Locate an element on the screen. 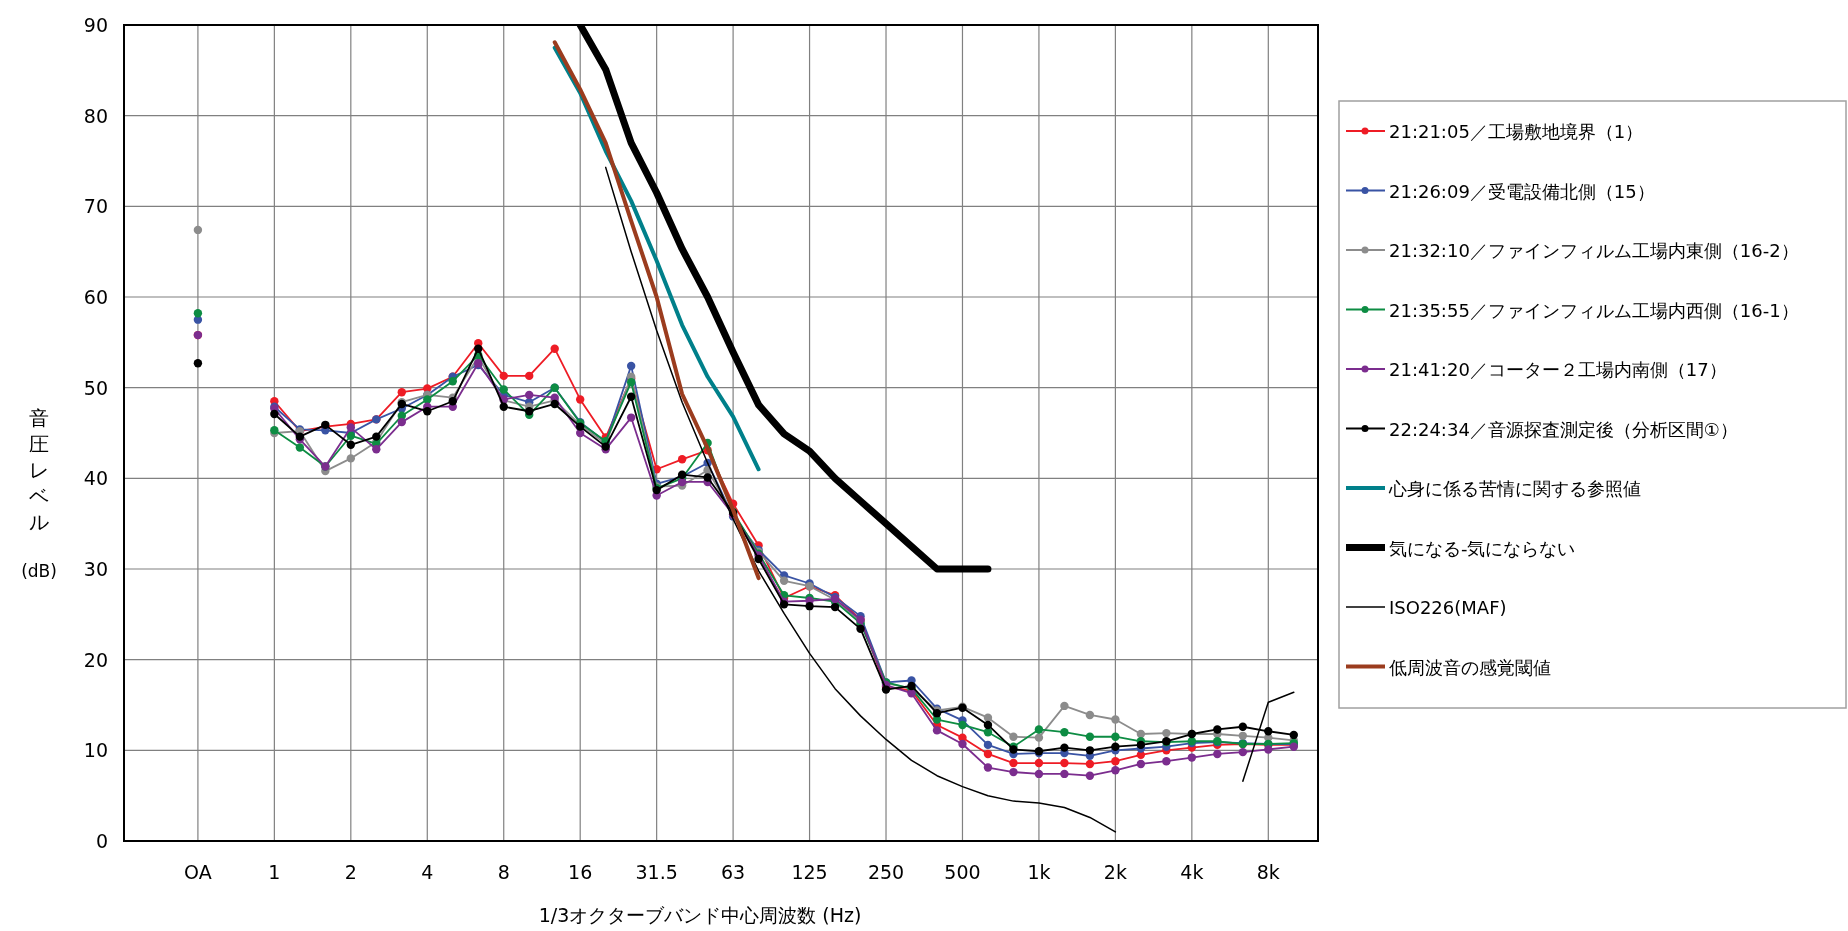 The height and width of the screenshot is (931, 1848). x-tick-label: 2 is located at coordinates (350, 872).